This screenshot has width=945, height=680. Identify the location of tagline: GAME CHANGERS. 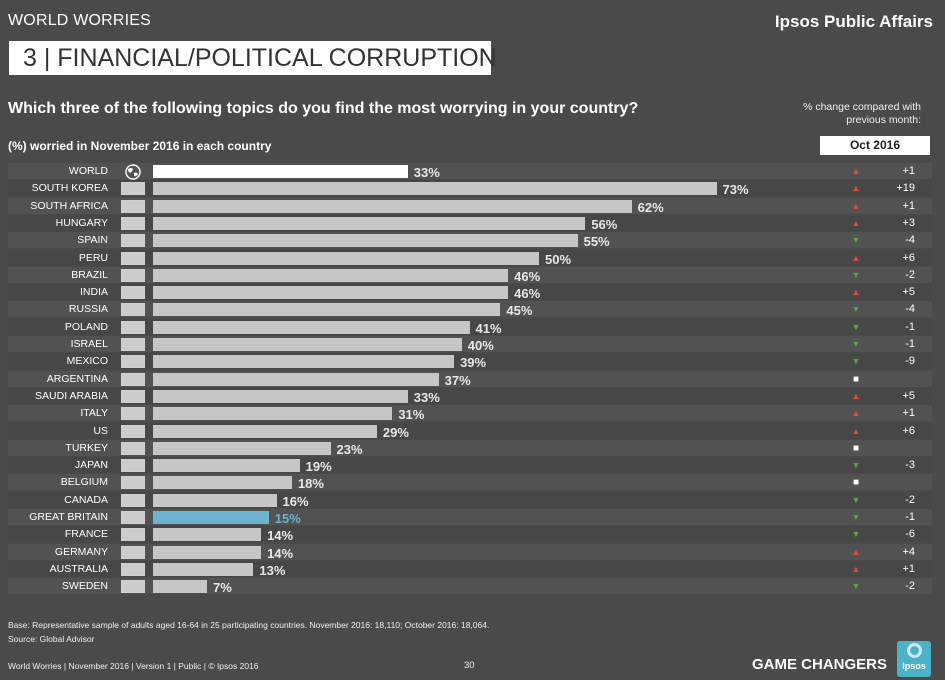
(819, 664).